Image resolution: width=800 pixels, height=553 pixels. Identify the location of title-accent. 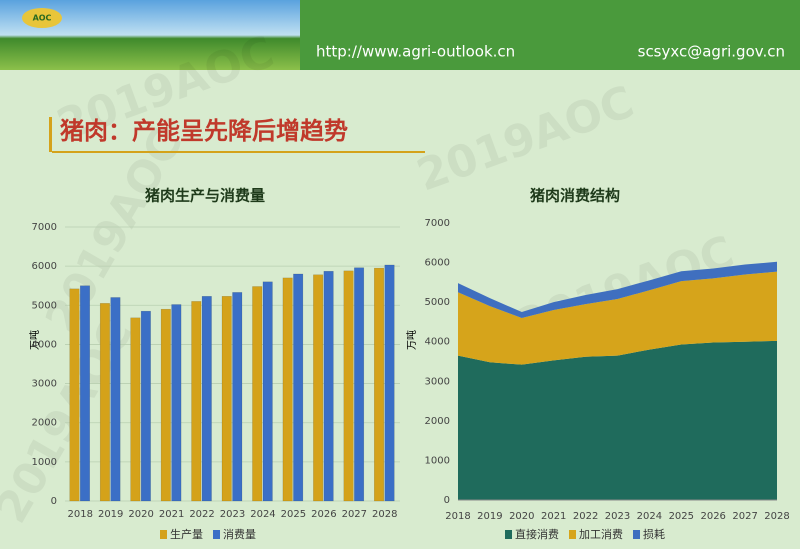
(50, 134).